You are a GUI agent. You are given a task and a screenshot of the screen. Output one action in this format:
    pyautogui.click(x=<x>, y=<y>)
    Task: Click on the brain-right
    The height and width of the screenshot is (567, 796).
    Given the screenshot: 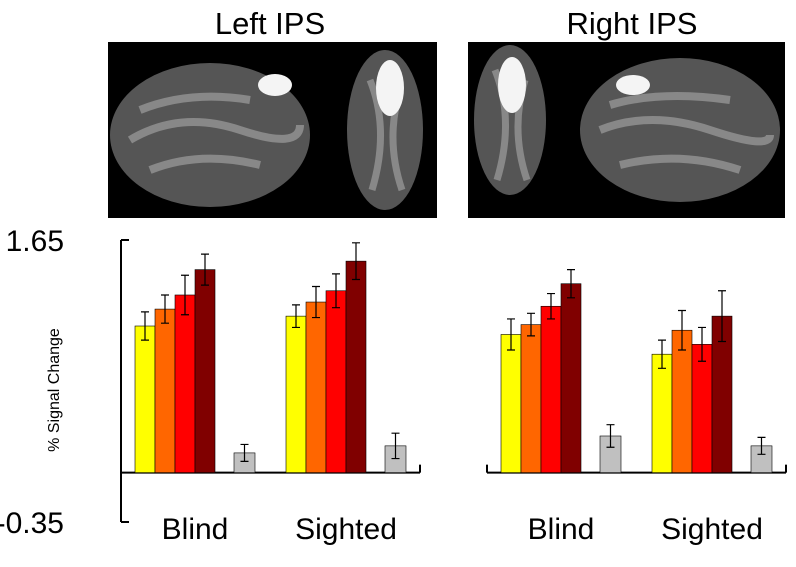 What is the action you would take?
    pyautogui.click(x=626, y=130)
    